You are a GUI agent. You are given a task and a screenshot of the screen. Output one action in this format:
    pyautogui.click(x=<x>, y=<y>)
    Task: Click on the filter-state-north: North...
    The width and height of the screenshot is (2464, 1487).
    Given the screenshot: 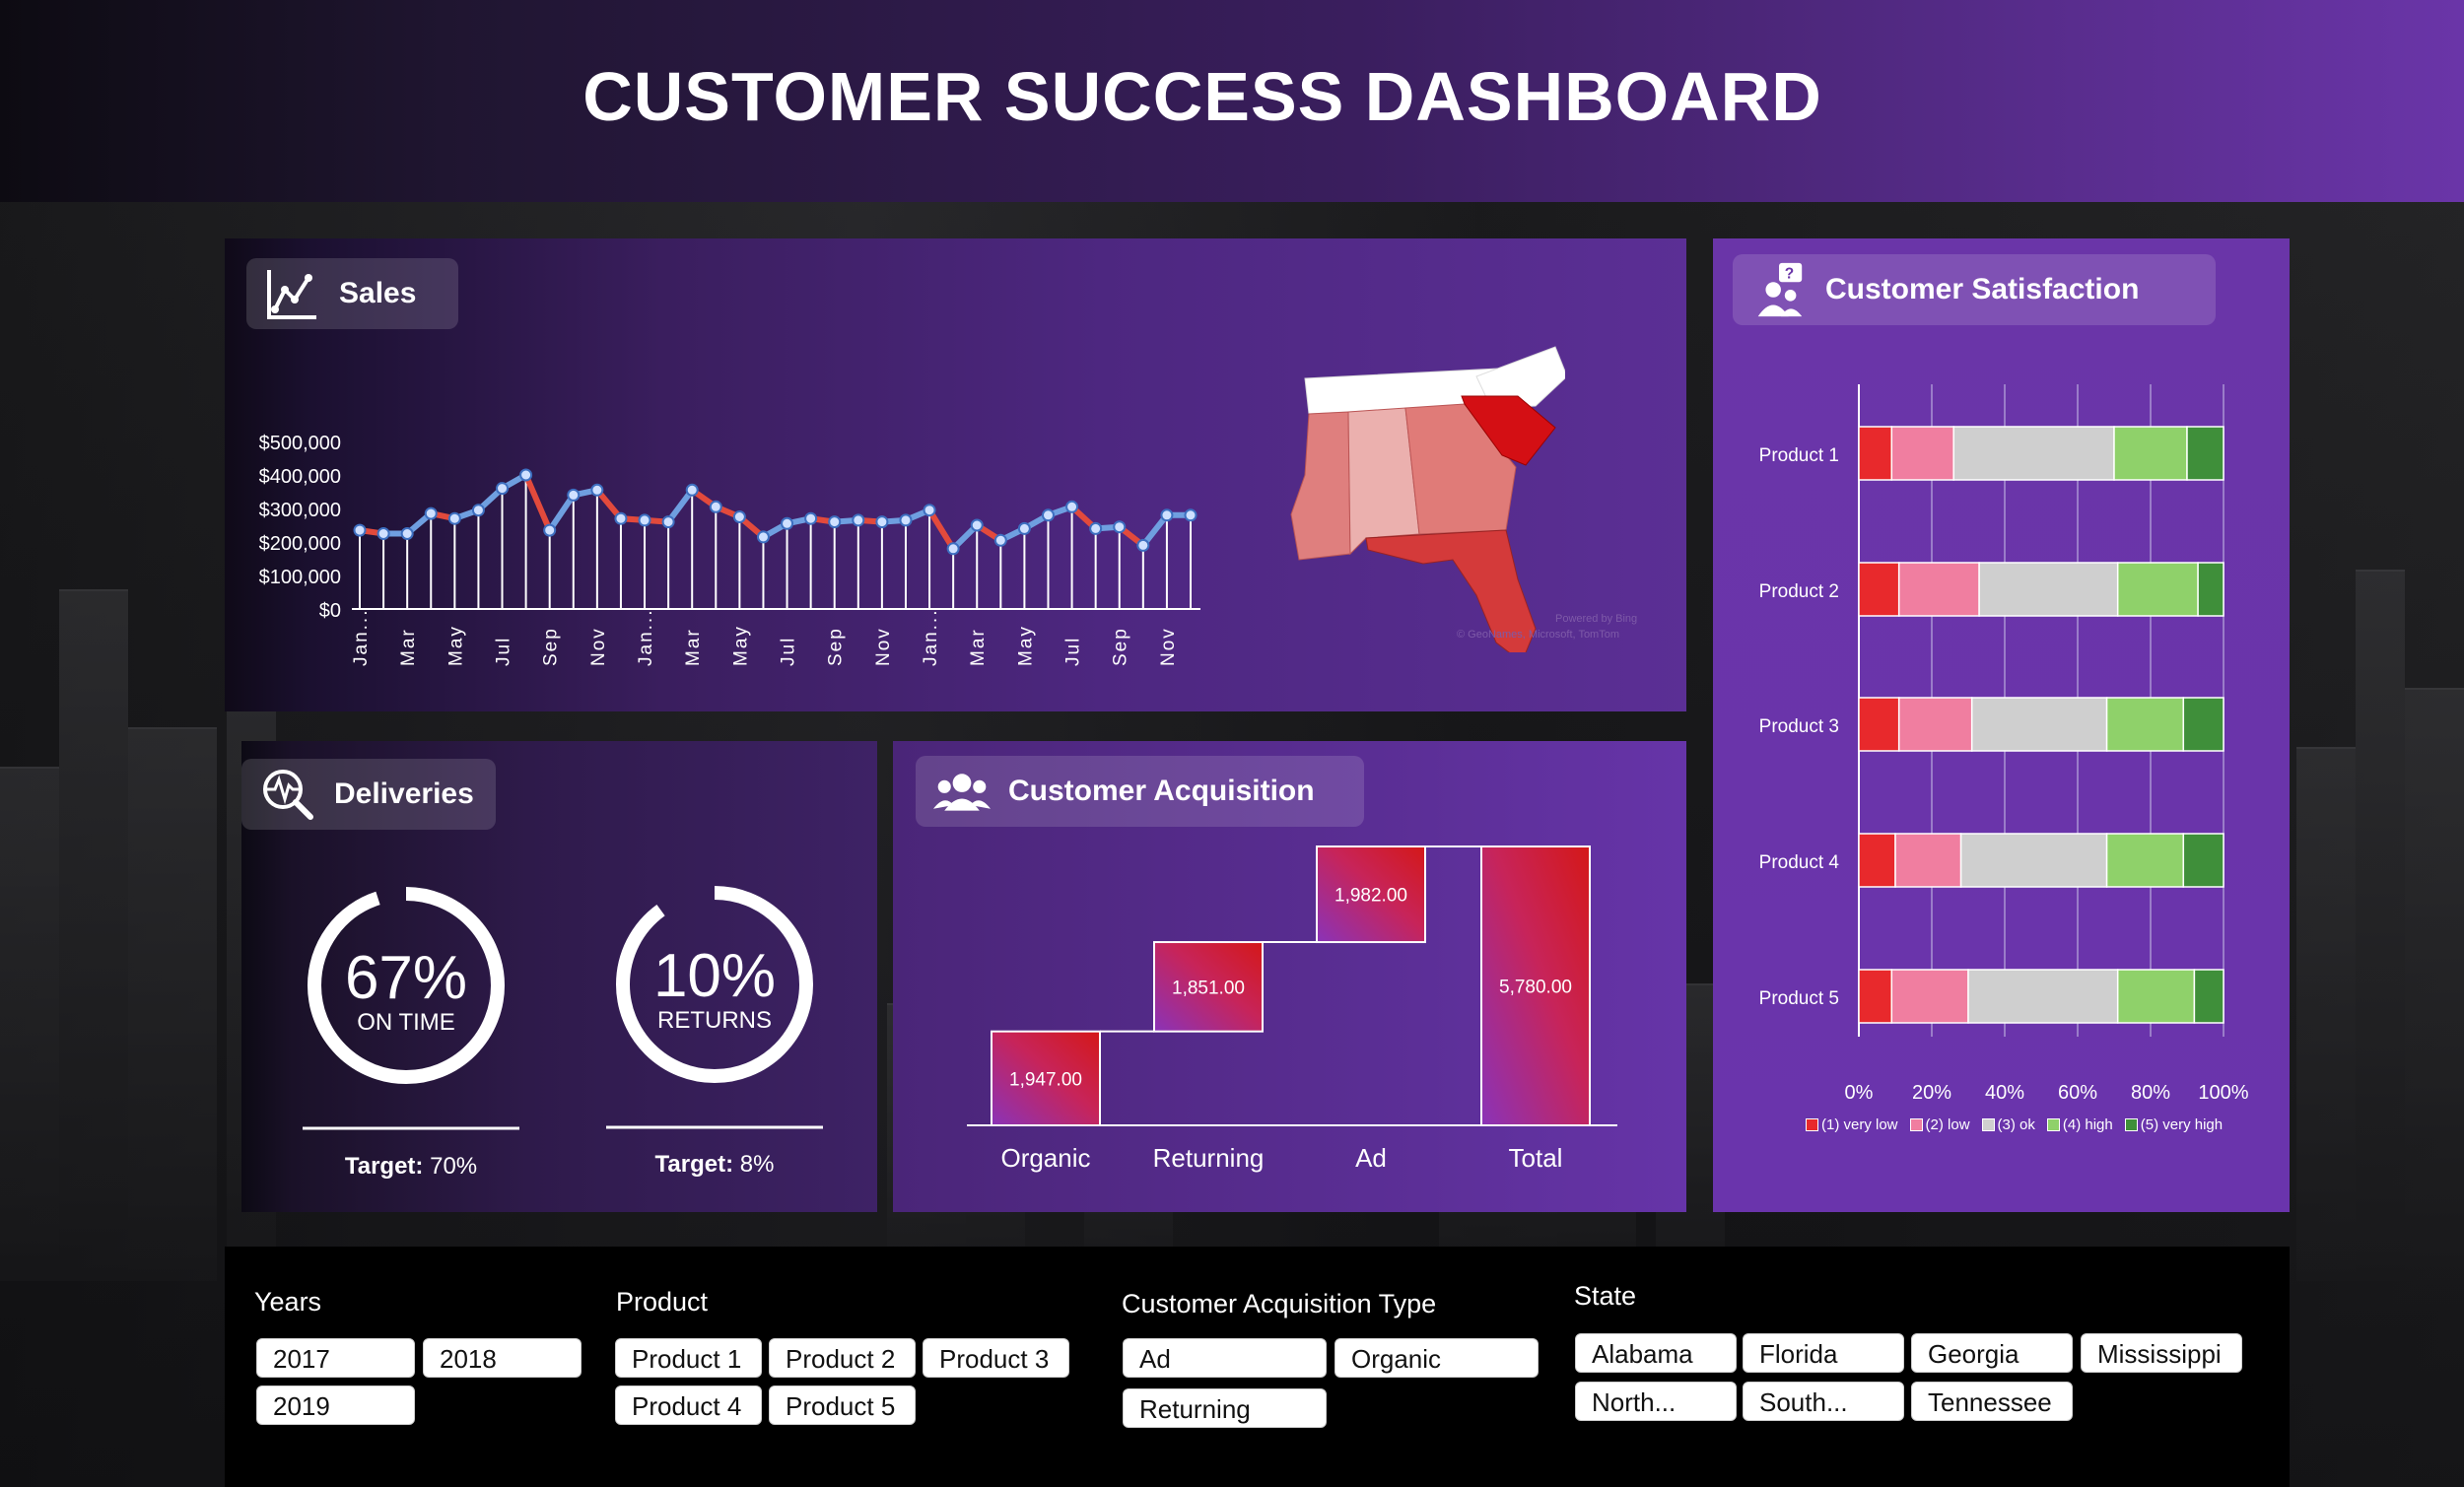 What is the action you would take?
    pyautogui.click(x=1656, y=1401)
    